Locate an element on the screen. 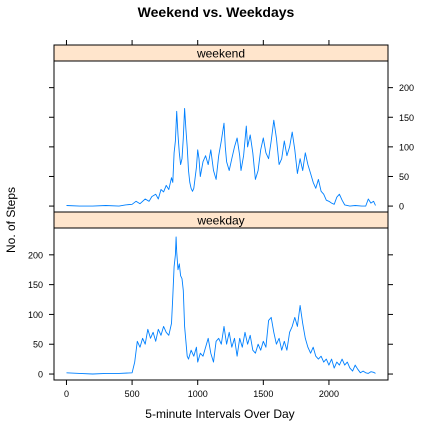 The image size is (432, 432). x-tick-label: 1500 is located at coordinates (263, 394).